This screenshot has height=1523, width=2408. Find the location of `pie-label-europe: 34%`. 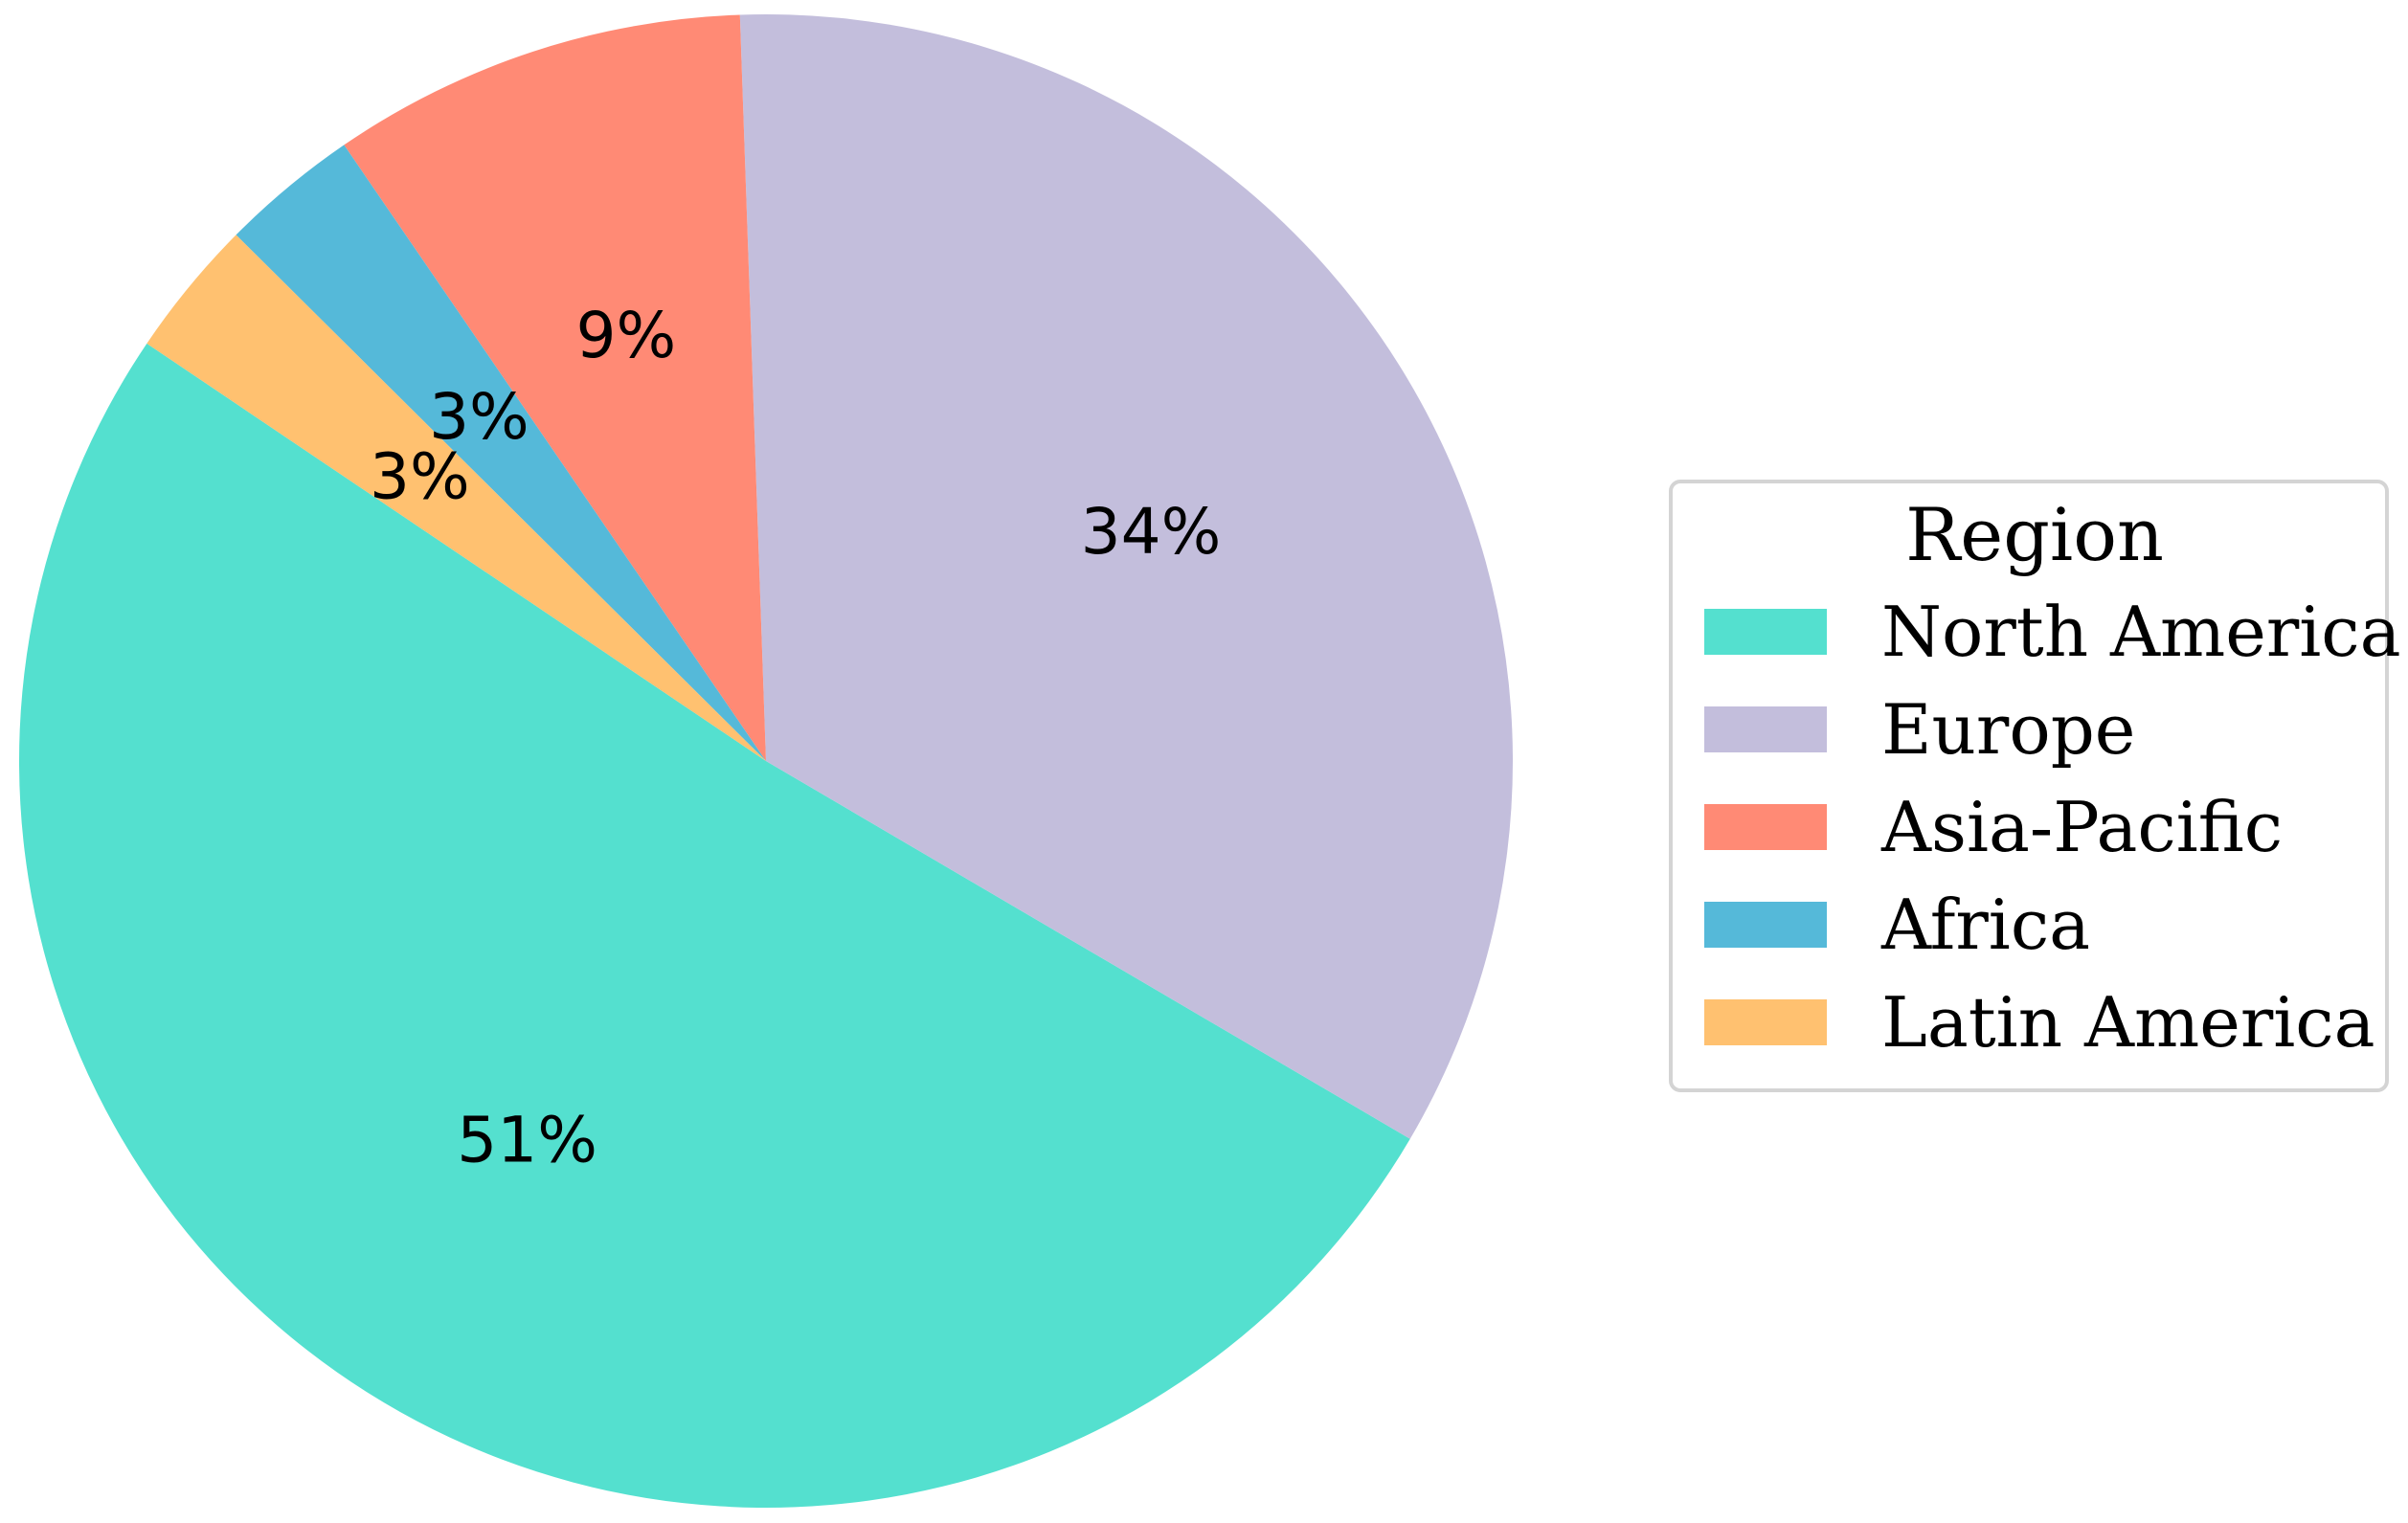

pie-label-europe: 34% is located at coordinates (1151, 532).